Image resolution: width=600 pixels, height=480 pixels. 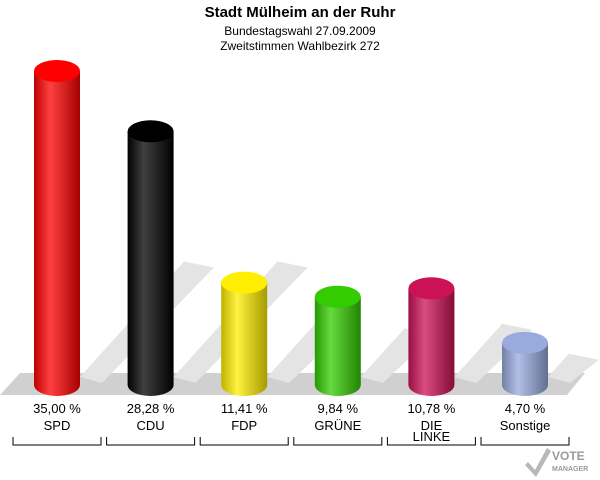 What do you see at coordinates (57, 408) in the screenshot?
I see `value-label-0: 35,00 %` at bounding box center [57, 408].